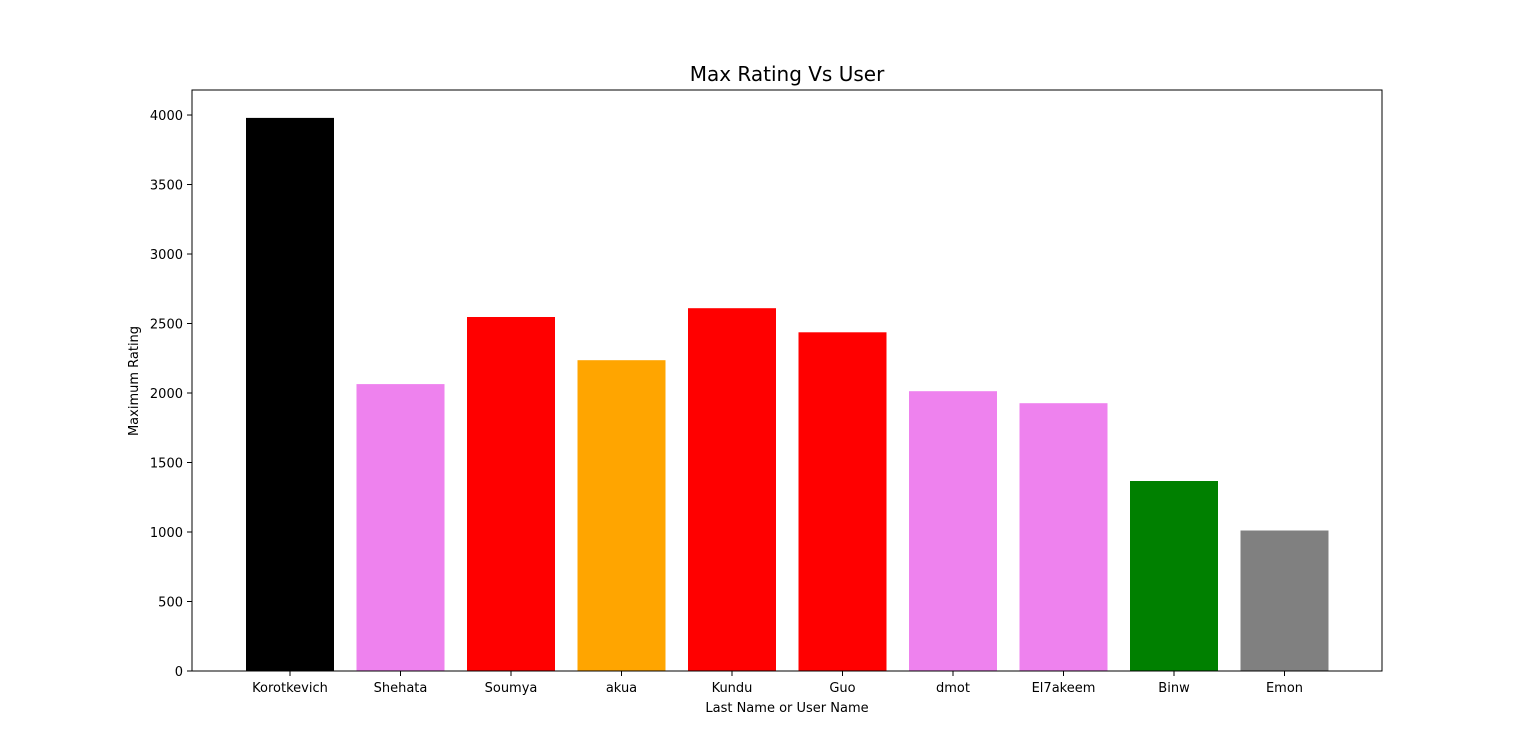 Image resolution: width=1536 pixels, height=754 pixels. Describe the element at coordinates (166, 325) in the screenshot. I see `y-tick-label: 2500` at that location.